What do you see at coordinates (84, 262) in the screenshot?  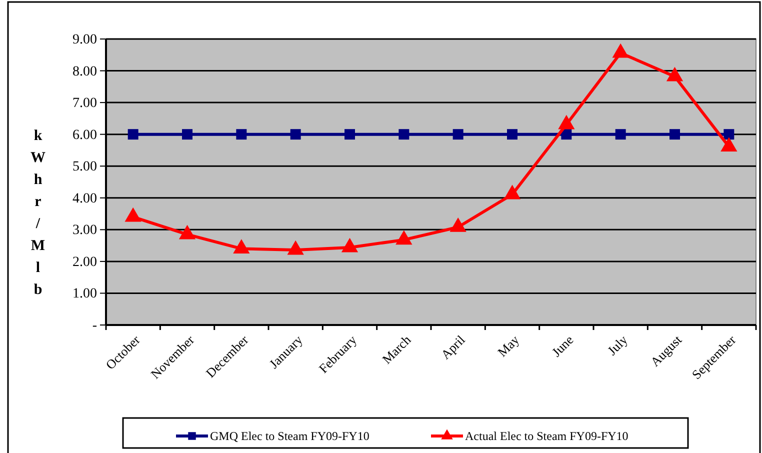 I see `y-tick-label: 2.00` at bounding box center [84, 262].